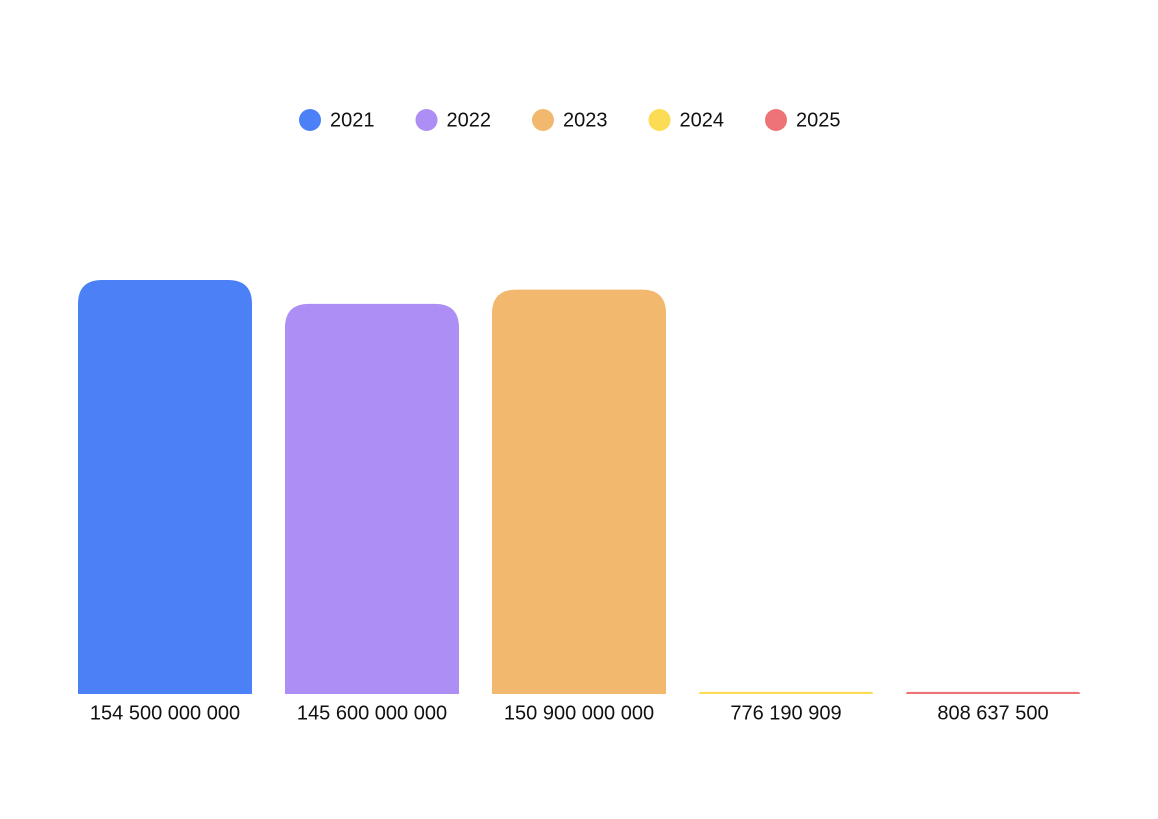  Describe the element at coordinates (579, 713) in the screenshot. I see `value-label: 150 900 000 000` at that location.